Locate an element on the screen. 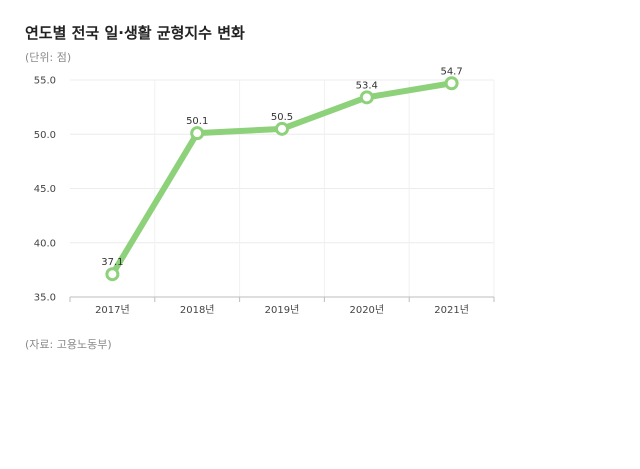 Image resolution: width=640 pixels, height=469 pixels. data-label: 37.1 is located at coordinates (112, 262).